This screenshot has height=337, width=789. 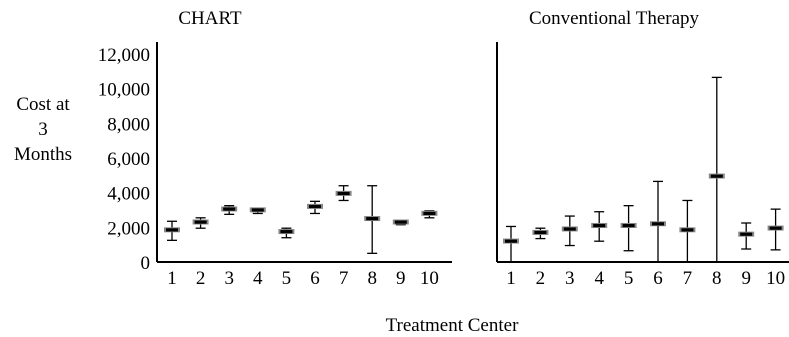 I want to click on y-tick-label: 10,000, so click(x=124, y=90).